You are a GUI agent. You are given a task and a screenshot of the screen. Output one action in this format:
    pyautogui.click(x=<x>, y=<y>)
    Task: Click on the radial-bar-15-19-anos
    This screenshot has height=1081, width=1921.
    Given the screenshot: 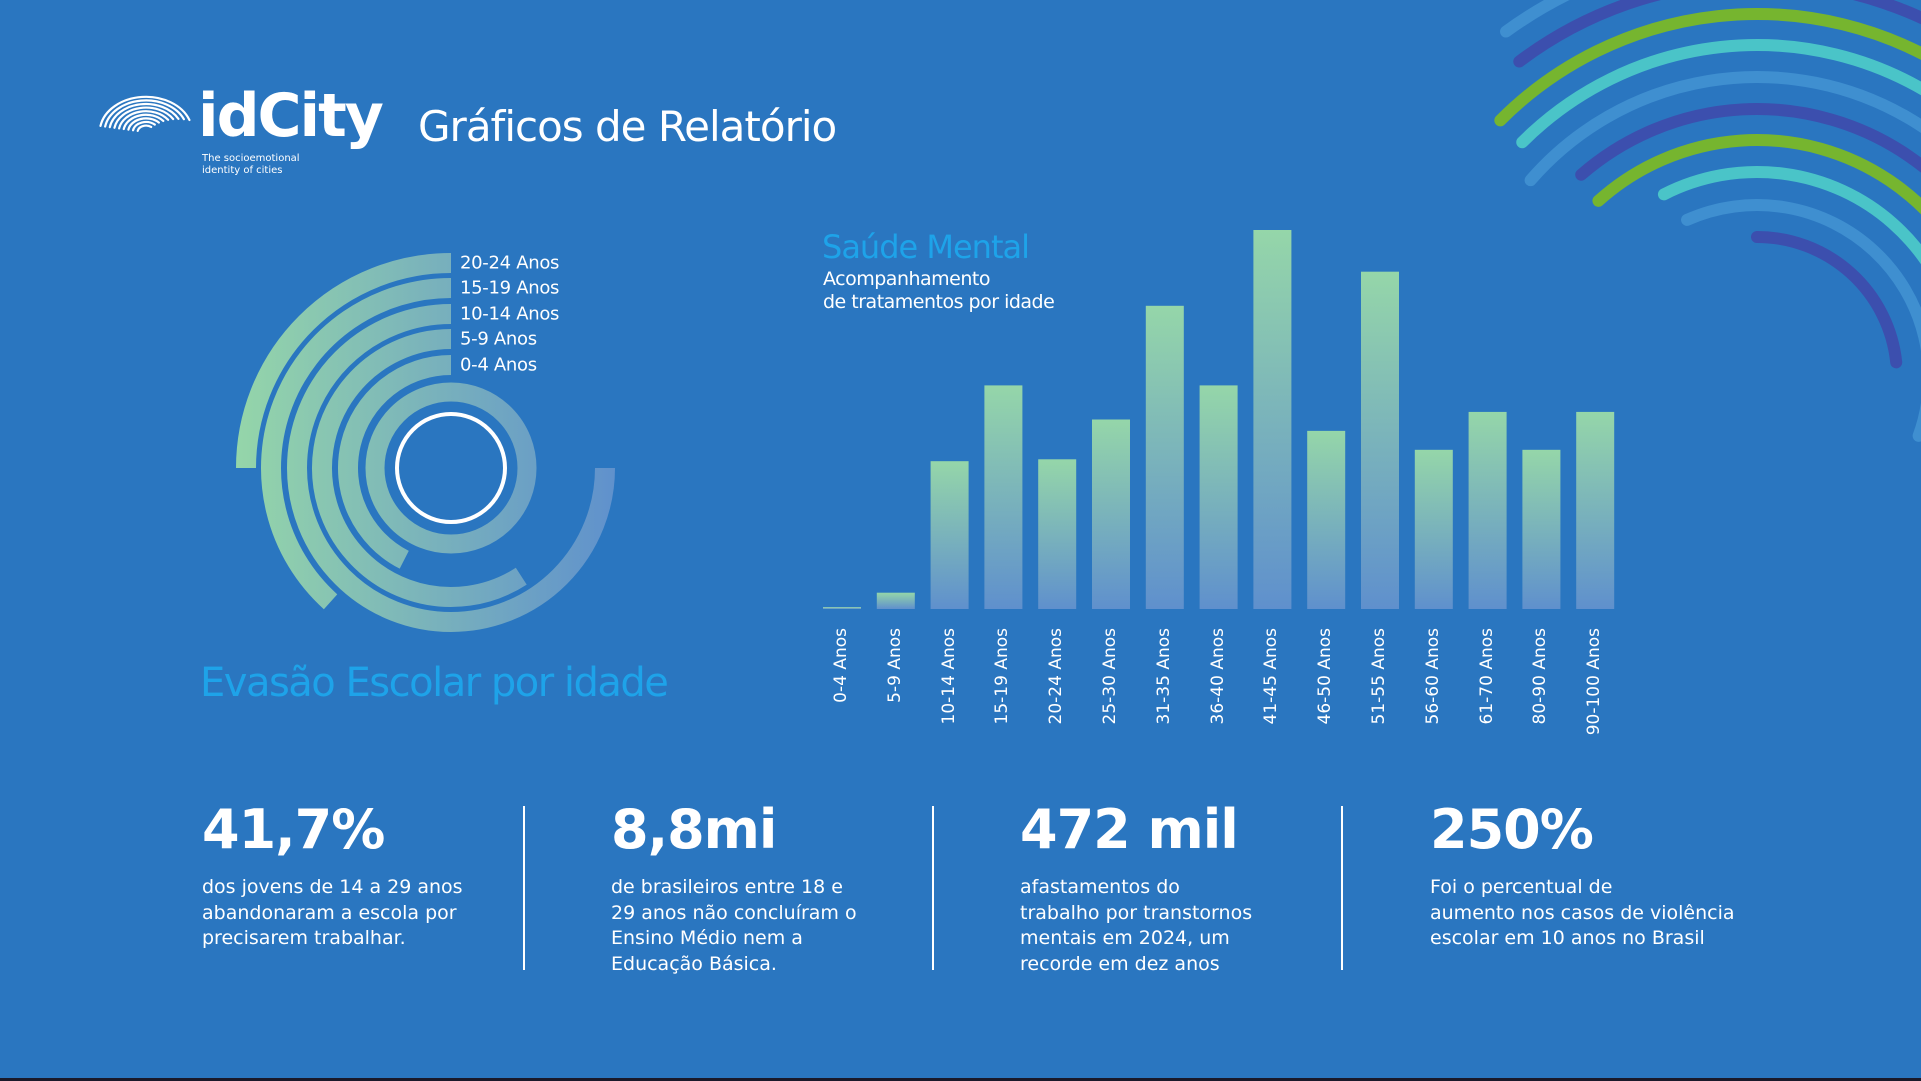 What is the action you would take?
    pyautogui.click(x=356, y=444)
    